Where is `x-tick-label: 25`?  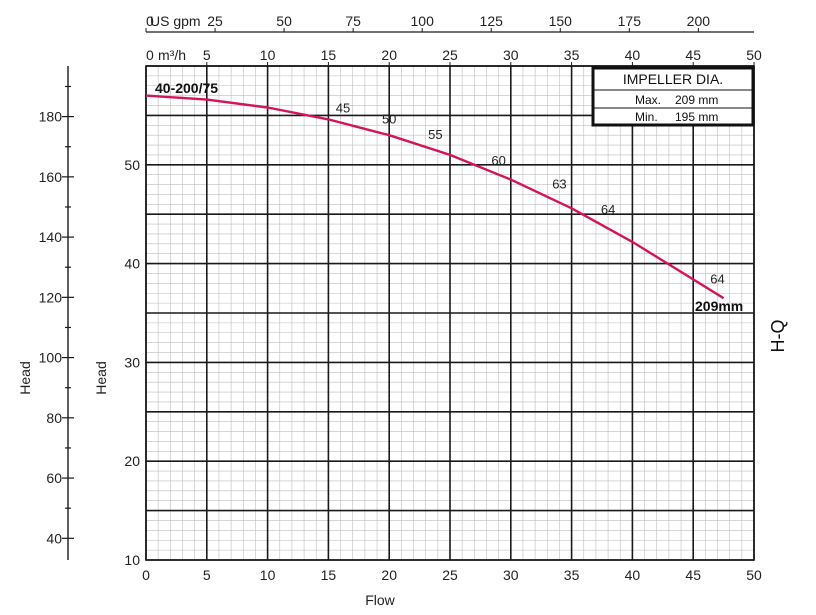 x-tick-label: 25 is located at coordinates (450, 575).